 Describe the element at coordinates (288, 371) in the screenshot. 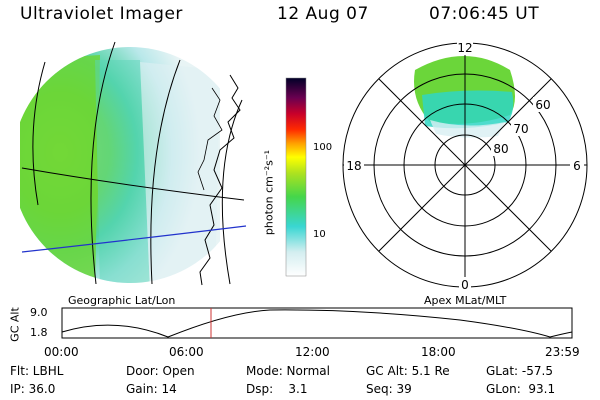

I see `mode-info: Mode: Normal` at that location.